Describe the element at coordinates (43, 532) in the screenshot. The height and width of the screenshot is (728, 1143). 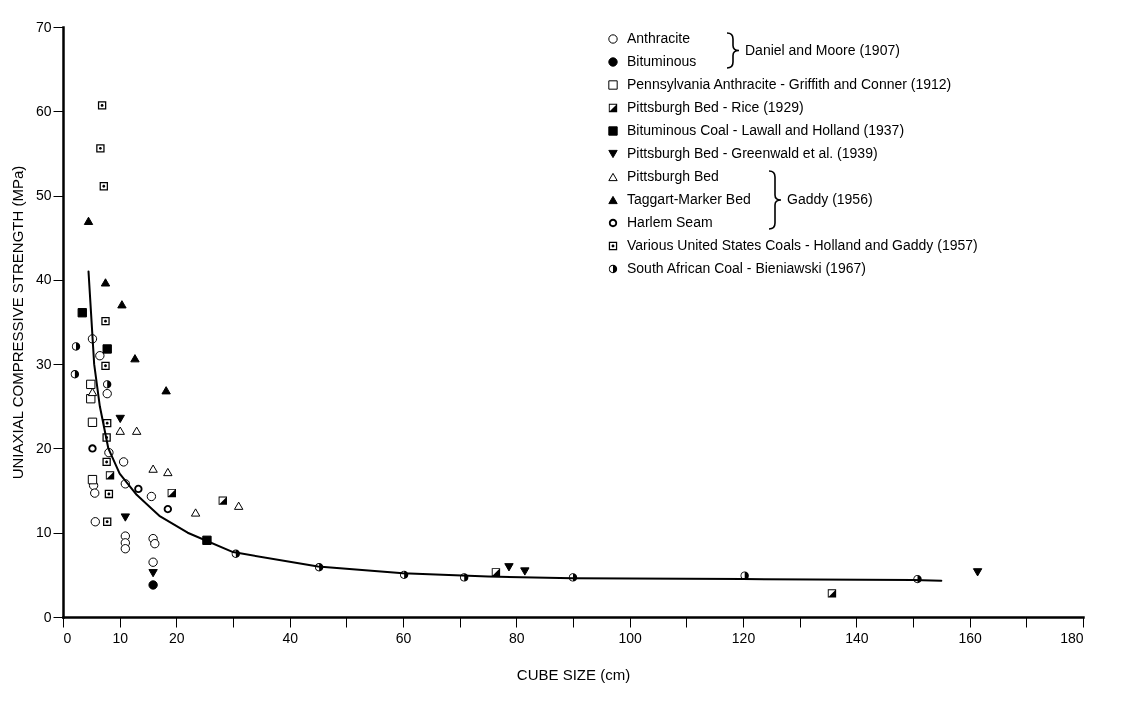
I see `y-tick-label: 10` at that location.